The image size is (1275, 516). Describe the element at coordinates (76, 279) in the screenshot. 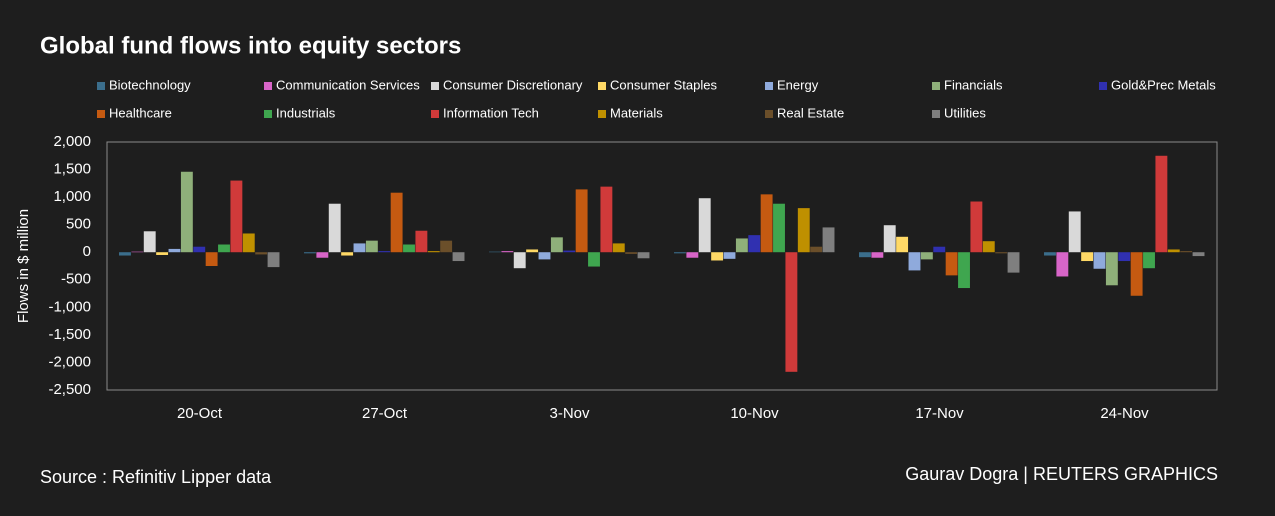

I see `y-tick-label: -500` at that location.